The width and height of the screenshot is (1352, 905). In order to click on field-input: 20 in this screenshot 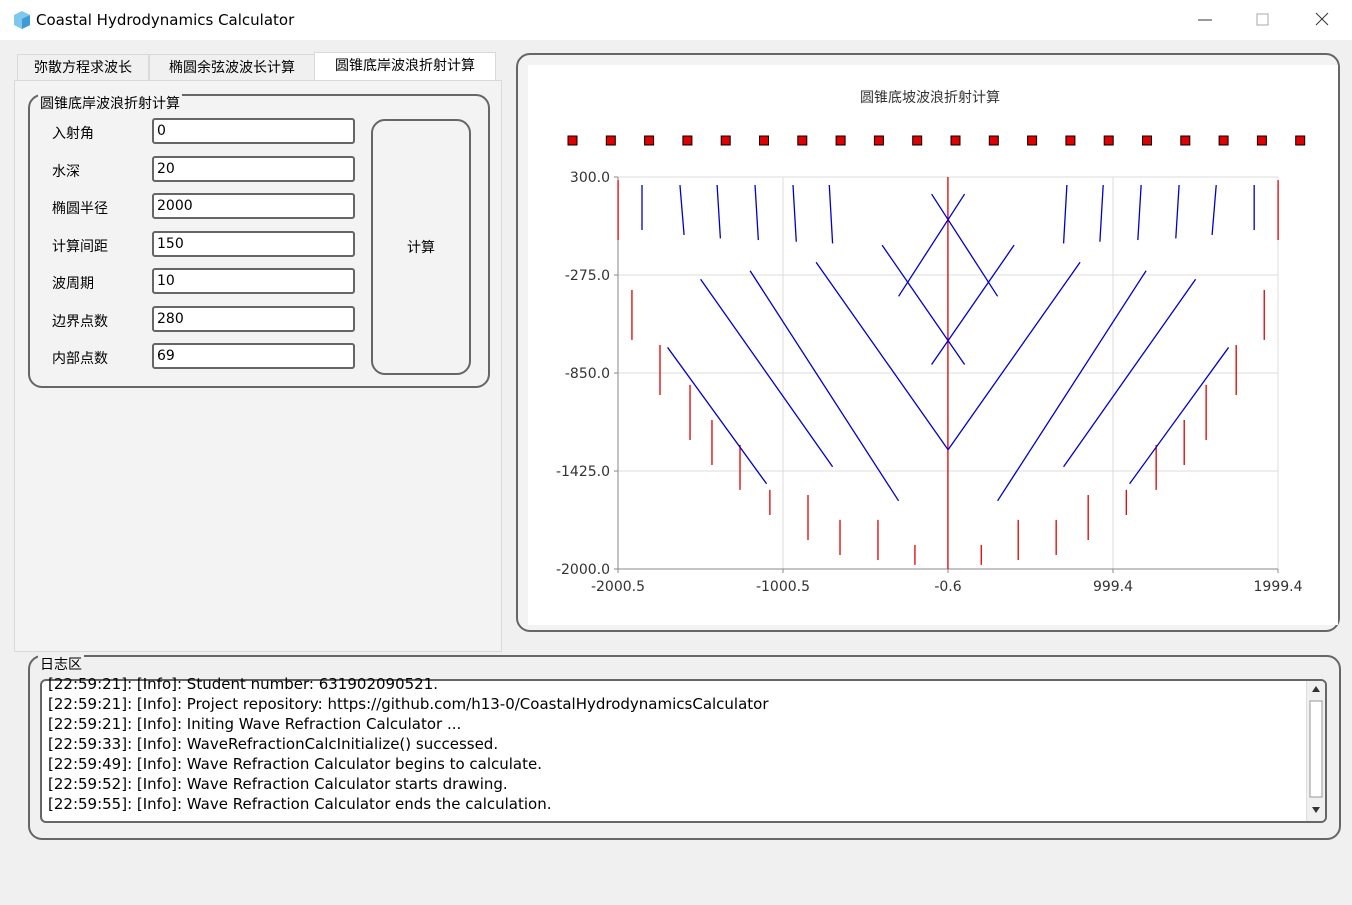, I will do `click(253, 168)`.